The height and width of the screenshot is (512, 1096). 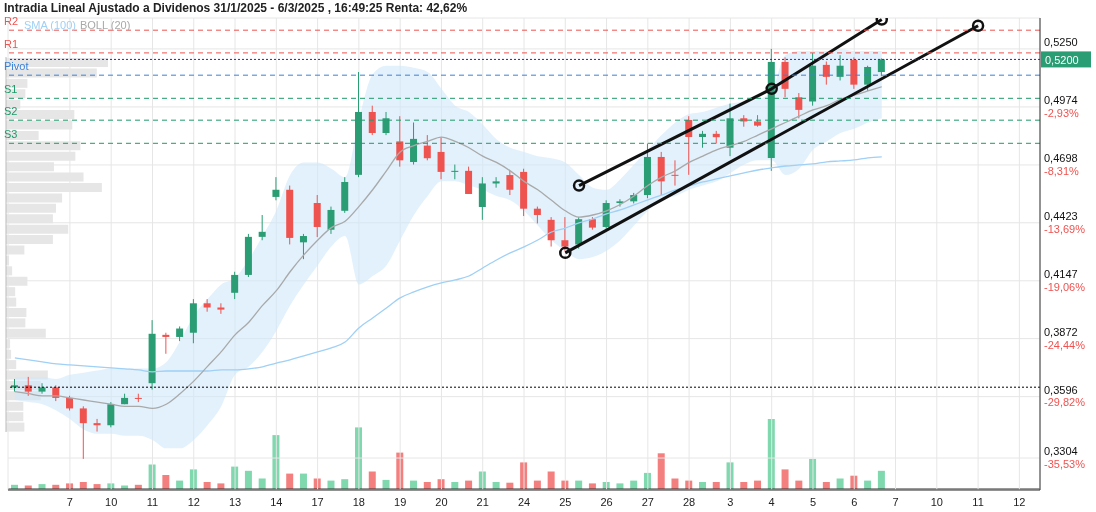 I want to click on x-tick-label: 26, so click(x=606, y=501).